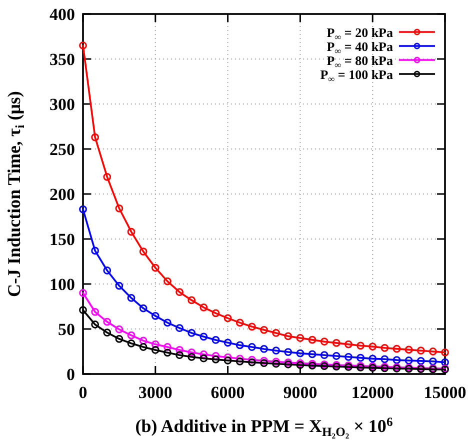 The height and width of the screenshot is (446, 476). I want to click on x-tick-label: 9000, so click(300, 392).